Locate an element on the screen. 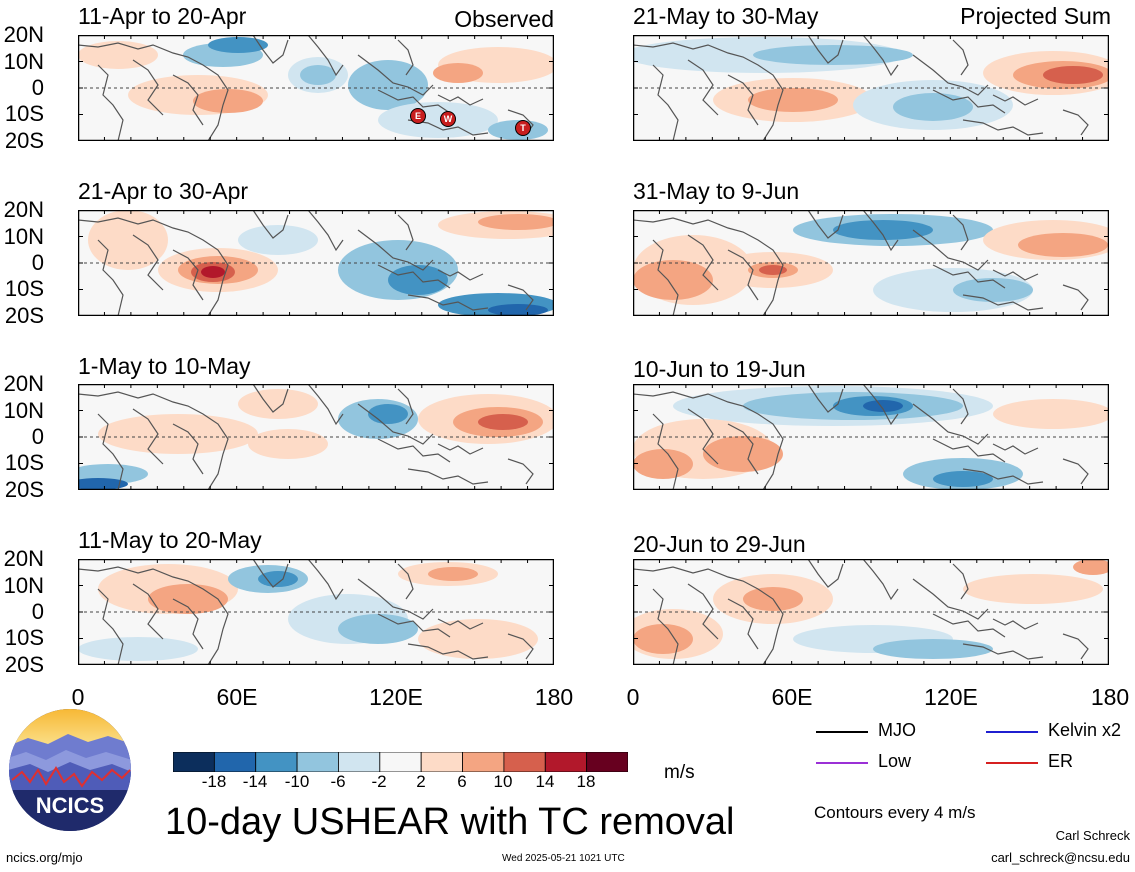  panel-title: 10-Jun to 19-Jun is located at coordinates (719, 369).